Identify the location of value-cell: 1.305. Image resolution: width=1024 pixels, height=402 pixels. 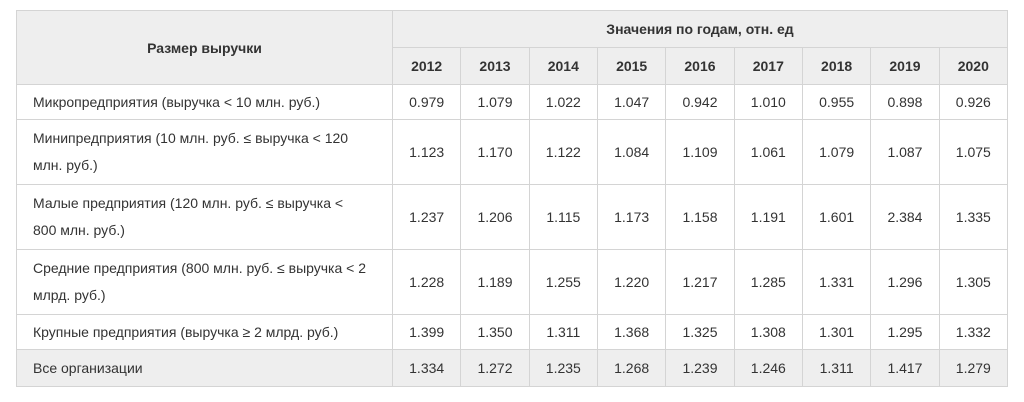
(973, 282).